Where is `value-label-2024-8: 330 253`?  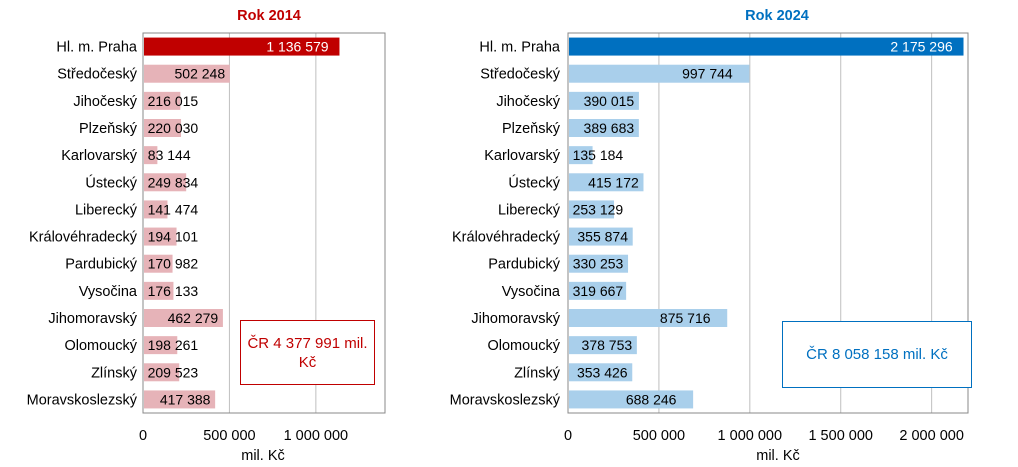 value-label-2024-8: 330 253 is located at coordinates (598, 264).